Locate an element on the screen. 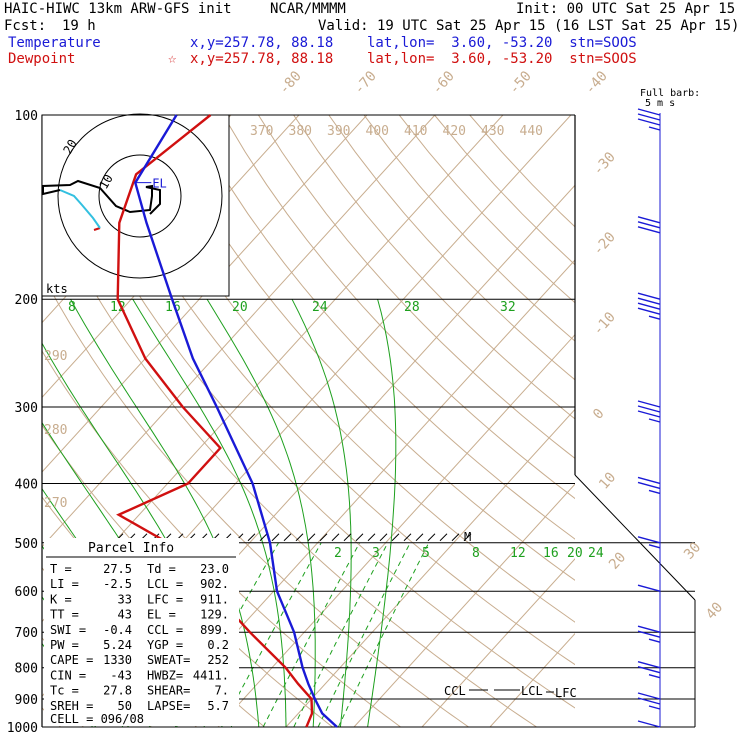 This screenshot has height=740, width=740. parcel-cell: CELL = 096/08 is located at coordinates (97, 719).